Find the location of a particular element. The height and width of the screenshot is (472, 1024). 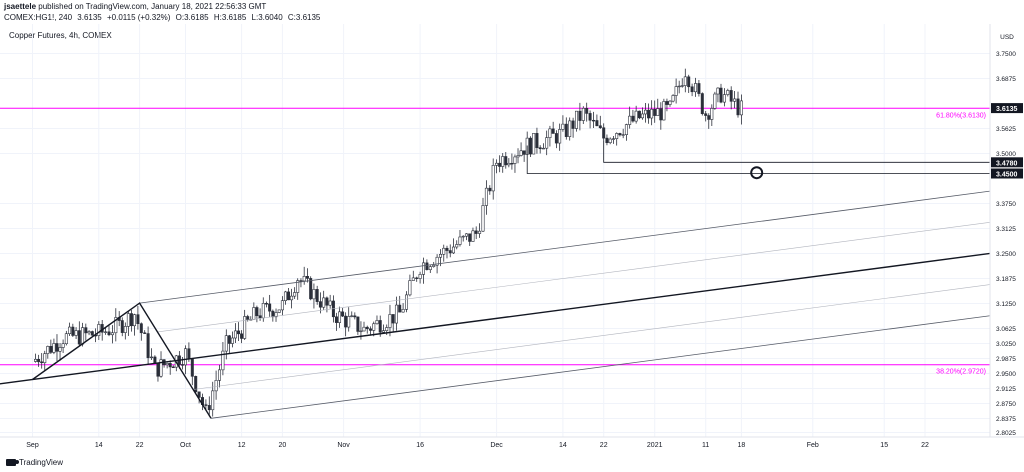

tradingview-icon is located at coordinates (12, 462).